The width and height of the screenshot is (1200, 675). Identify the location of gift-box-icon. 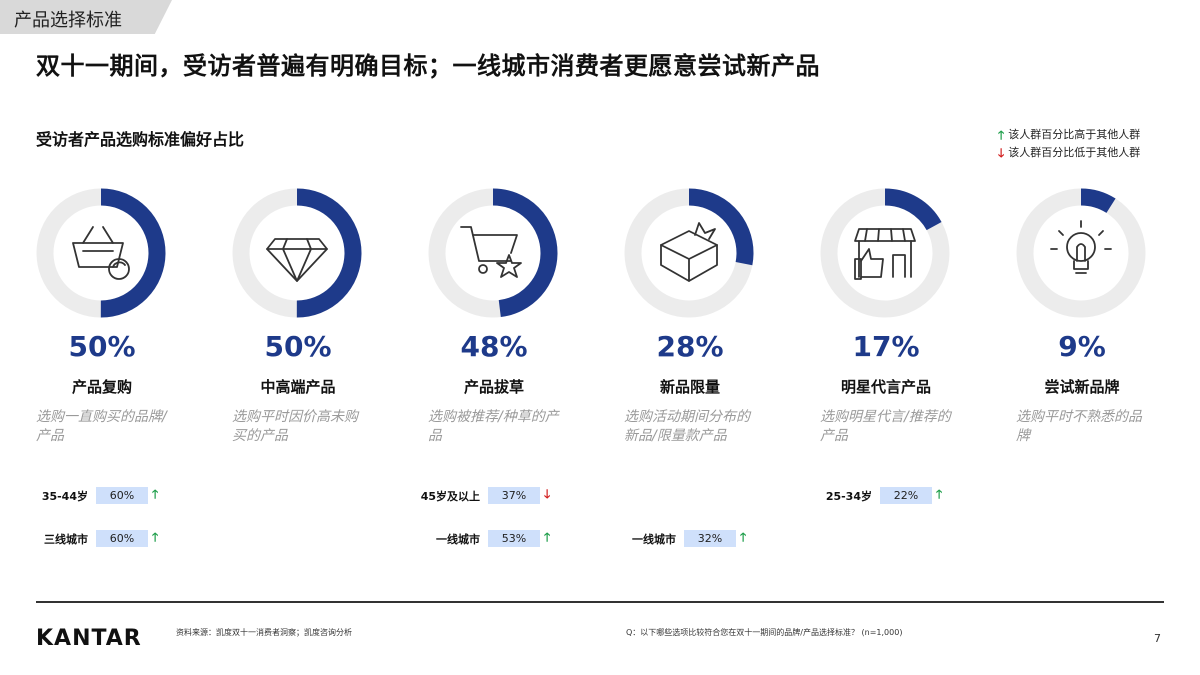
(689, 252).